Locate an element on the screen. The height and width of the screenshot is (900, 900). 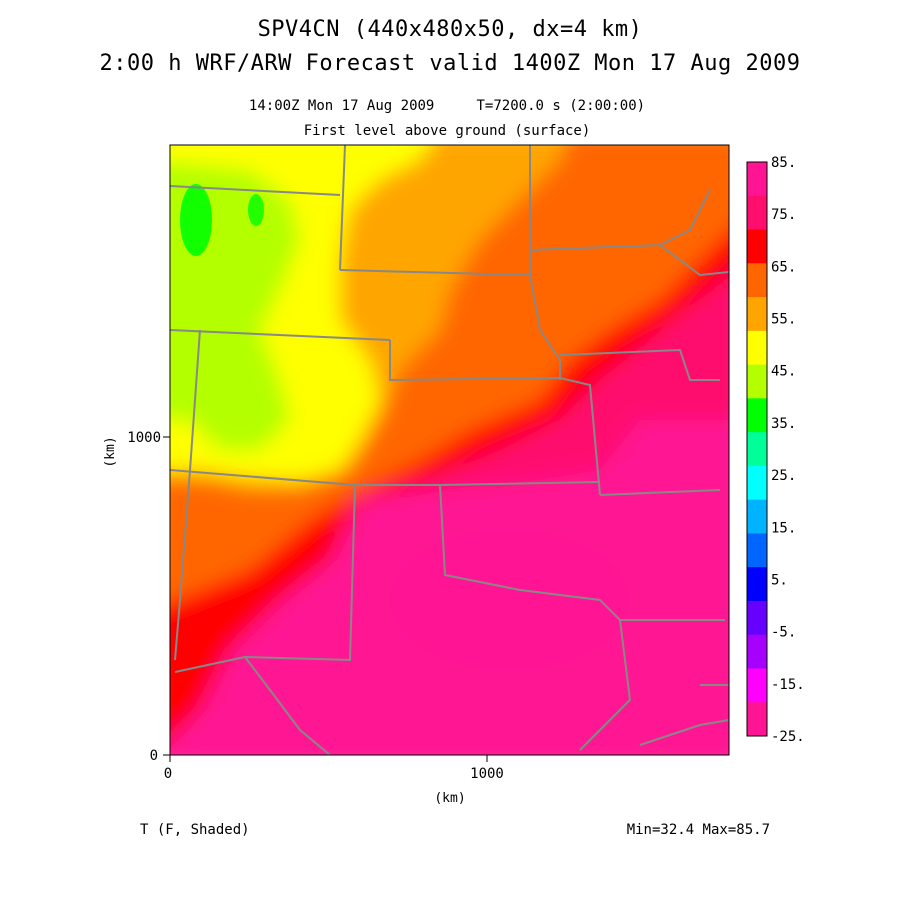
level-label: First level above ground (surface) is located at coordinates (447, 131).